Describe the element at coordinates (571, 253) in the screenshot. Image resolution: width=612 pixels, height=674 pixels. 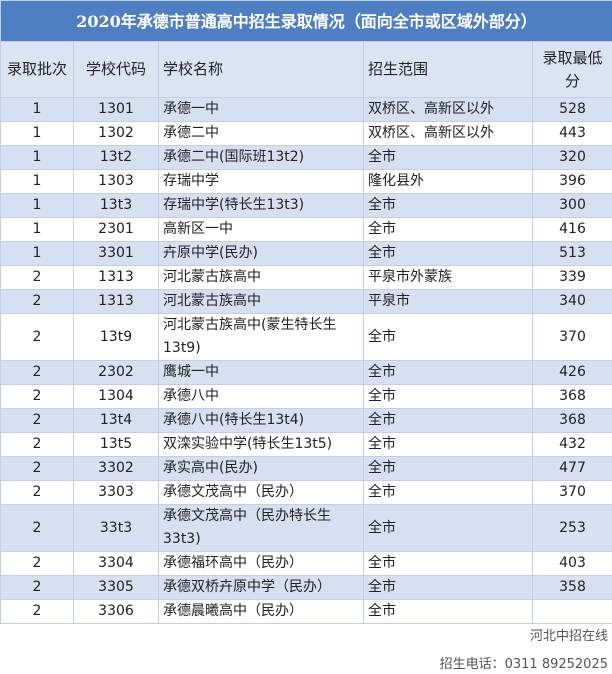
I see `min-score: 513` at that location.